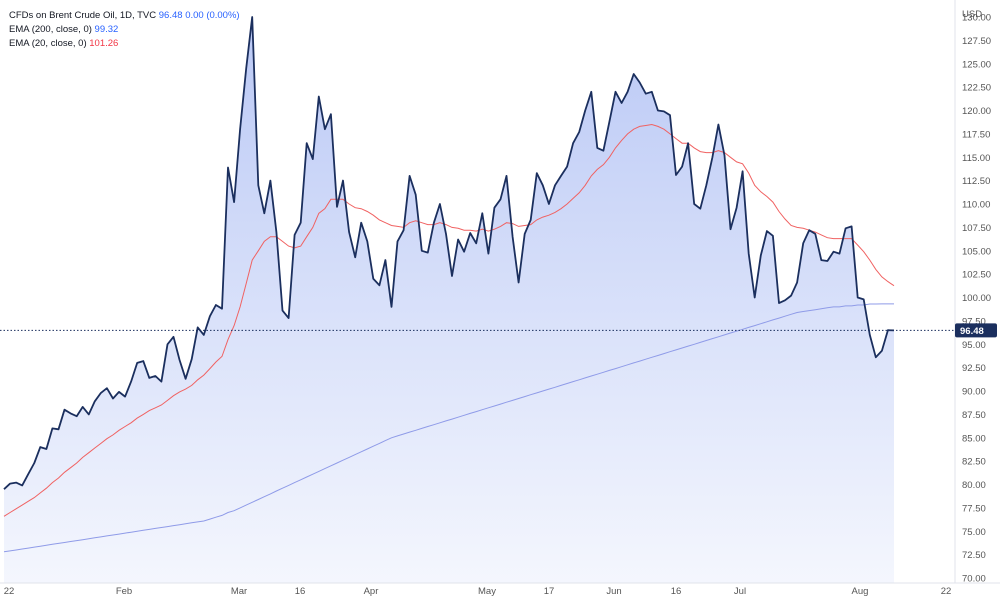 The image size is (1000, 605). Describe the element at coordinates (106, 29) in the screenshot. I see `ema200-value: 99.32` at that location.